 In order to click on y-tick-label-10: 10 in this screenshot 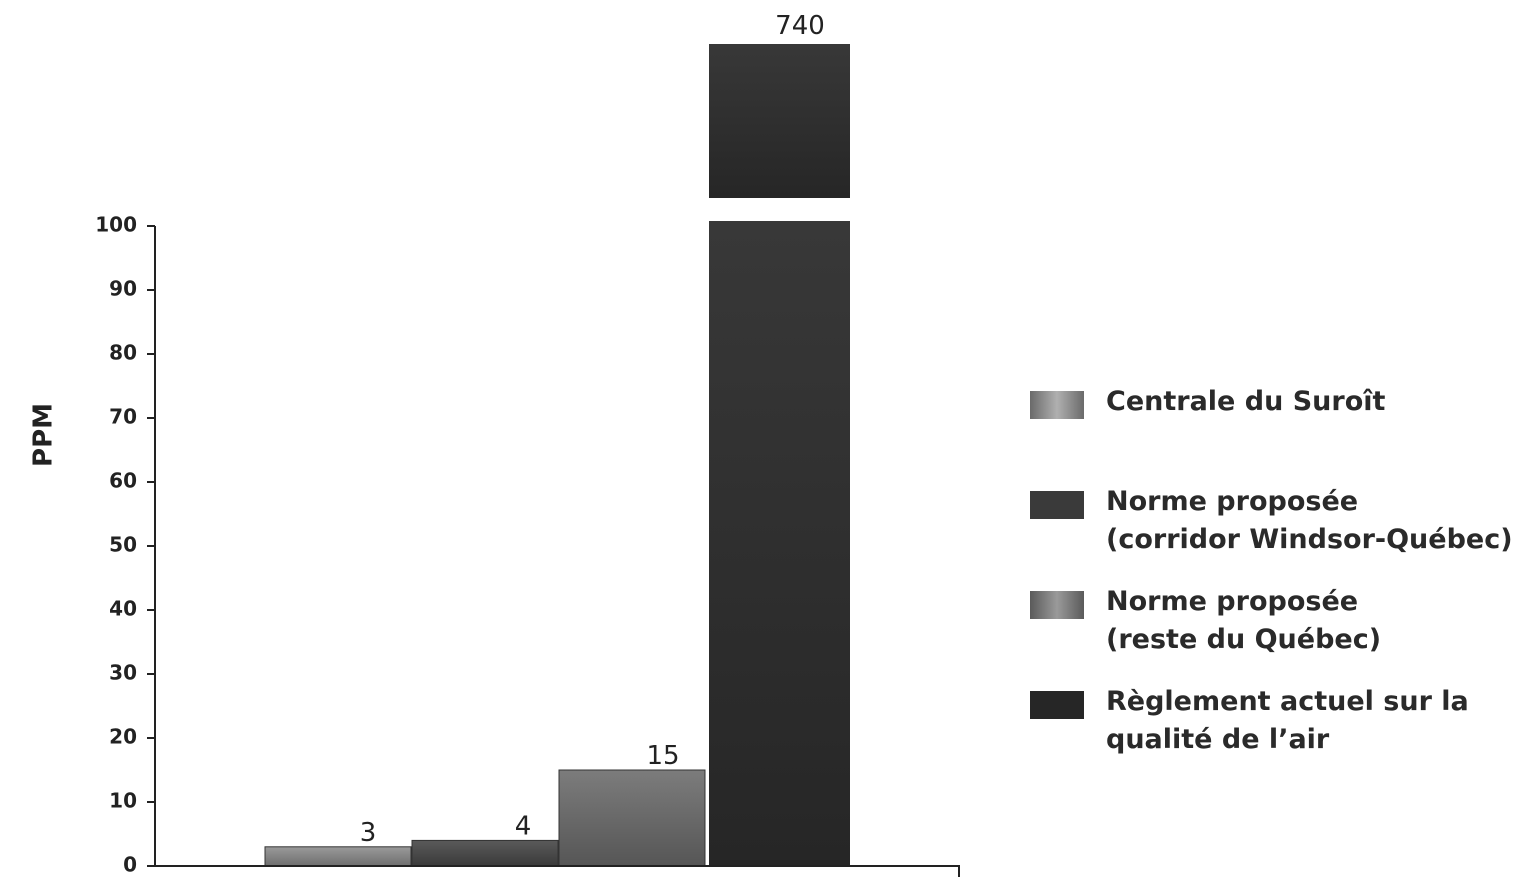, I will do `click(123, 801)`.